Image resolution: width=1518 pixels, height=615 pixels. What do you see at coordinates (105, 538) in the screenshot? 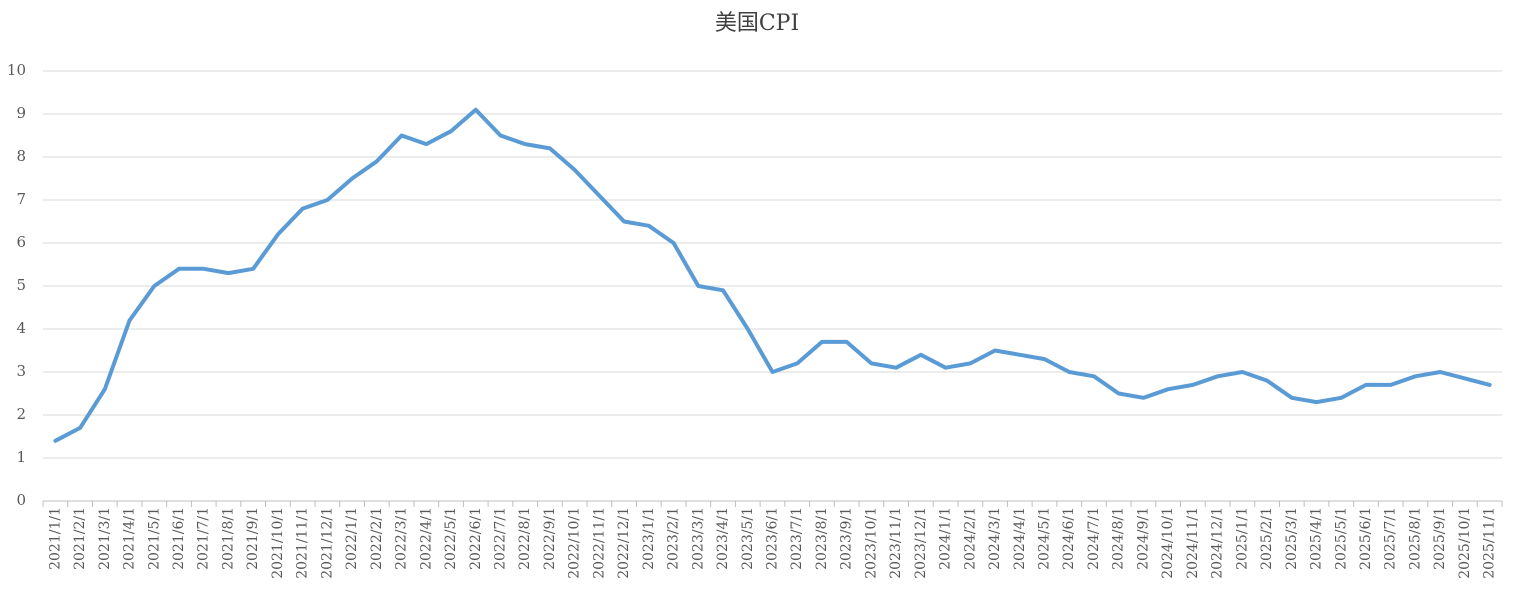
I see `x-tick-label: 2021/3/1` at bounding box center [105, 538].